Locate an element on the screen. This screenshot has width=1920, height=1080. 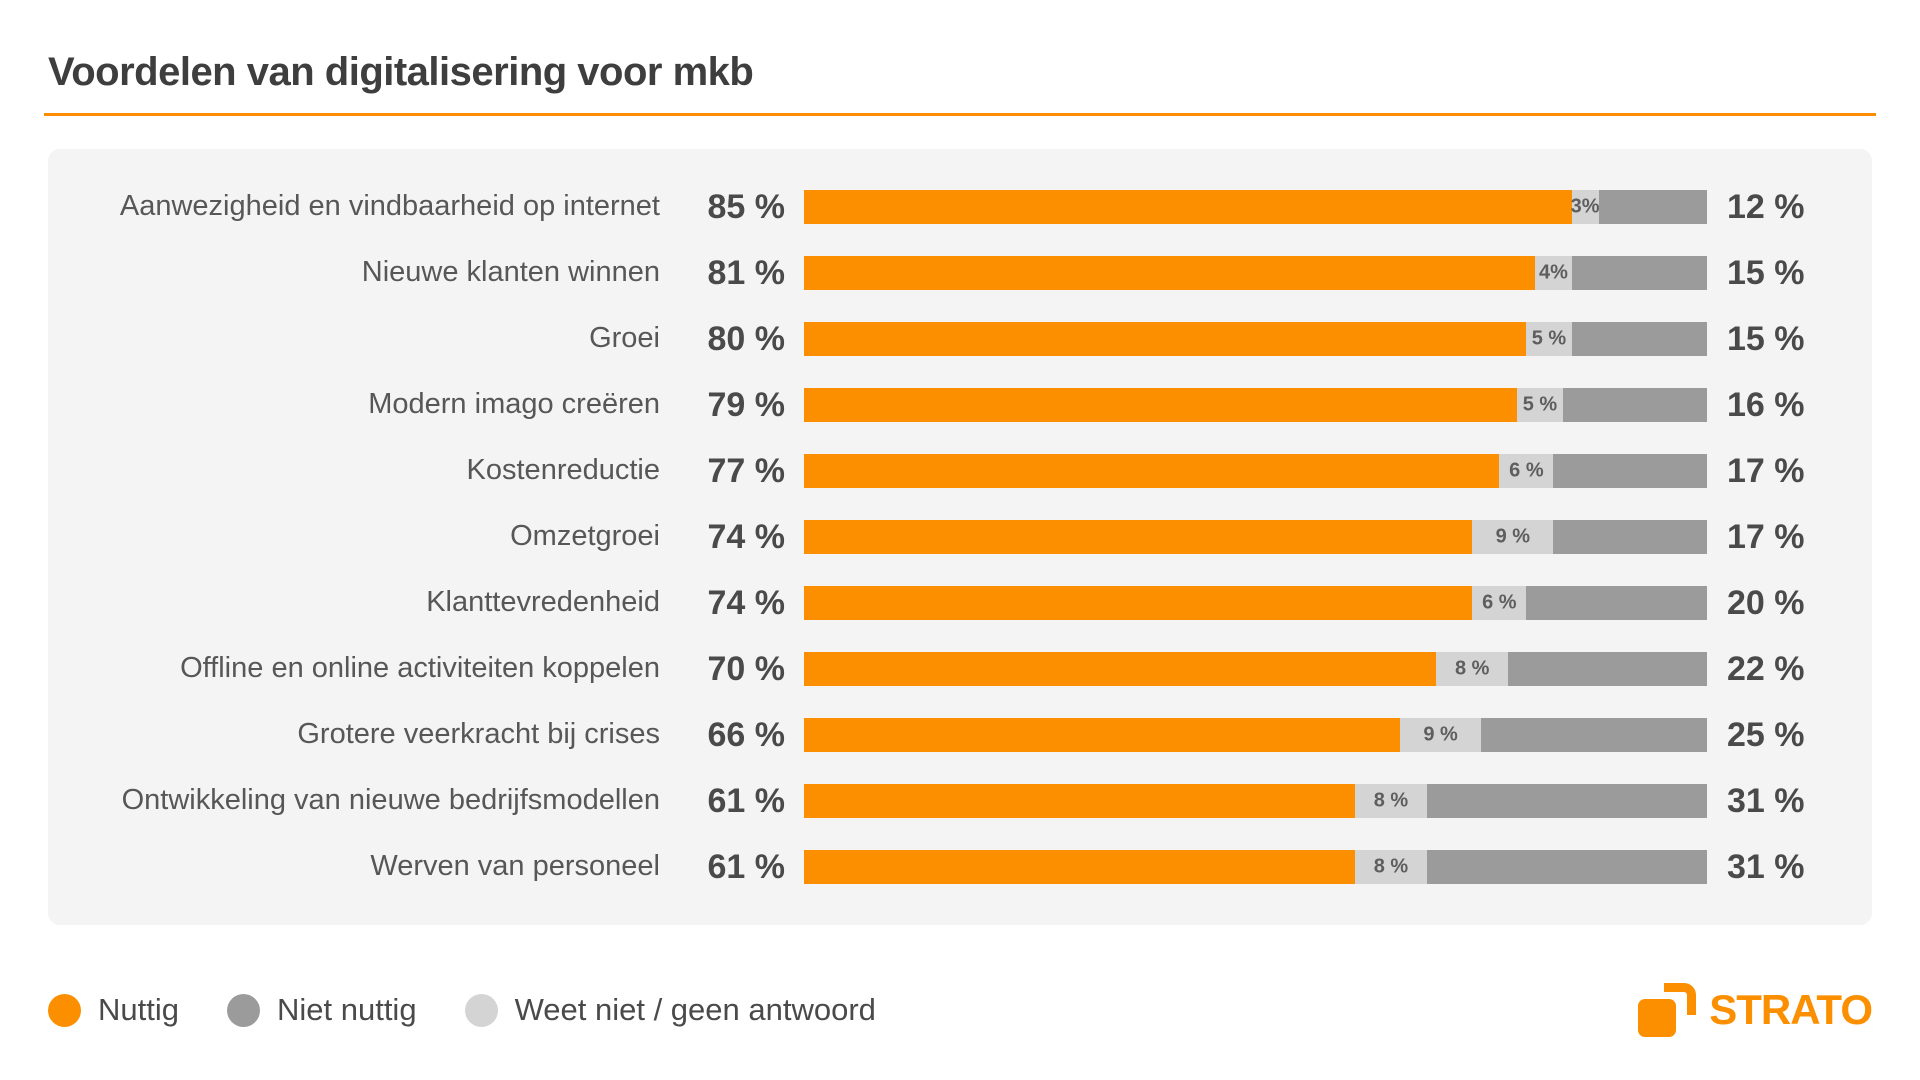
niet-nuttig-value-label: 22 % is located at coordinates (1766, 668).